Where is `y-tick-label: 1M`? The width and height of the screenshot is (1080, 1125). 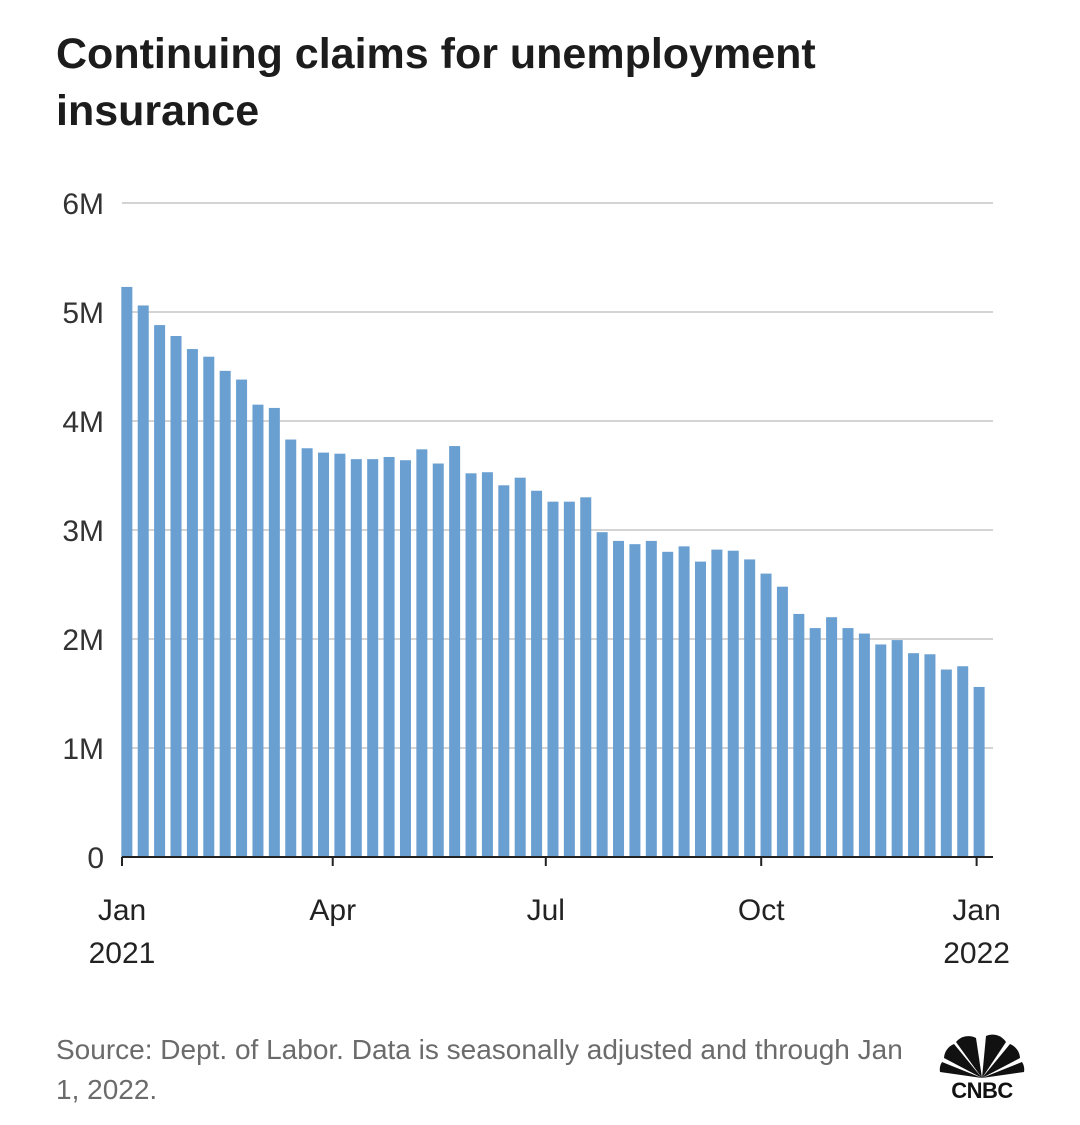
y-tick-label: 1M is located at coordinates (83, 749).